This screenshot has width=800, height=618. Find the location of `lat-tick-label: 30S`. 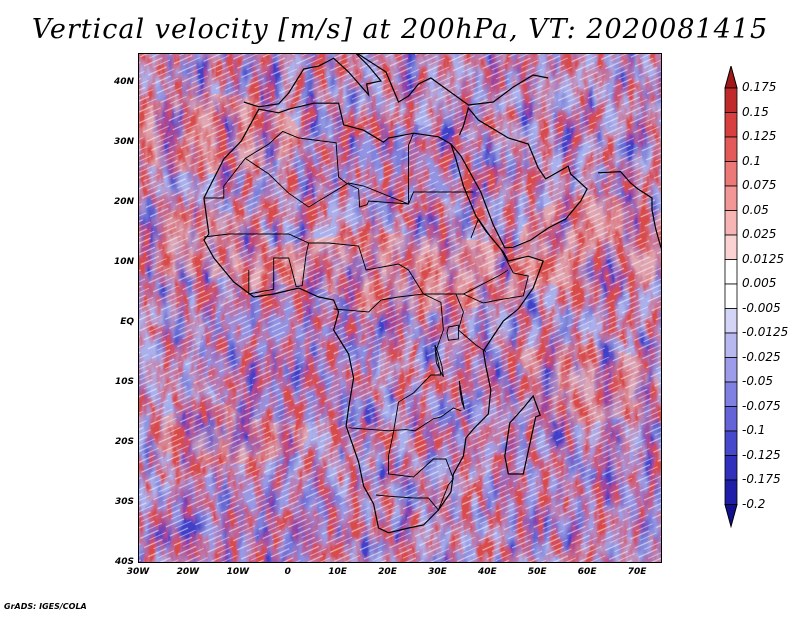

lat-tick-label: 30S is located at coordinates (124, 502).